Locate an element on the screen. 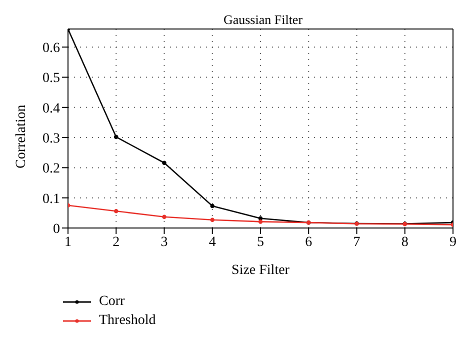 This screenshot has width=474, height=348. x-tick-label: 9 is located at coordinates (453, 242).